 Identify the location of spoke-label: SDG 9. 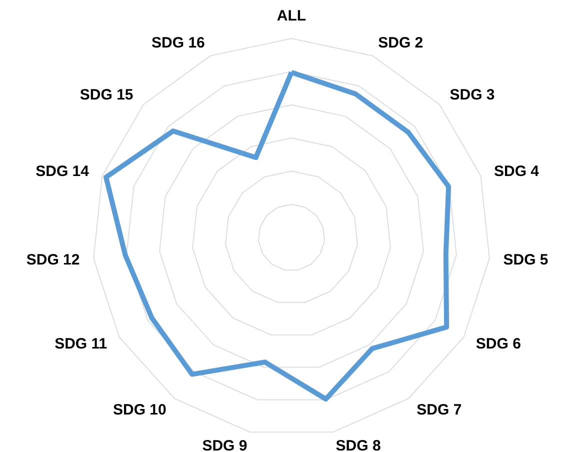
(225, 444).